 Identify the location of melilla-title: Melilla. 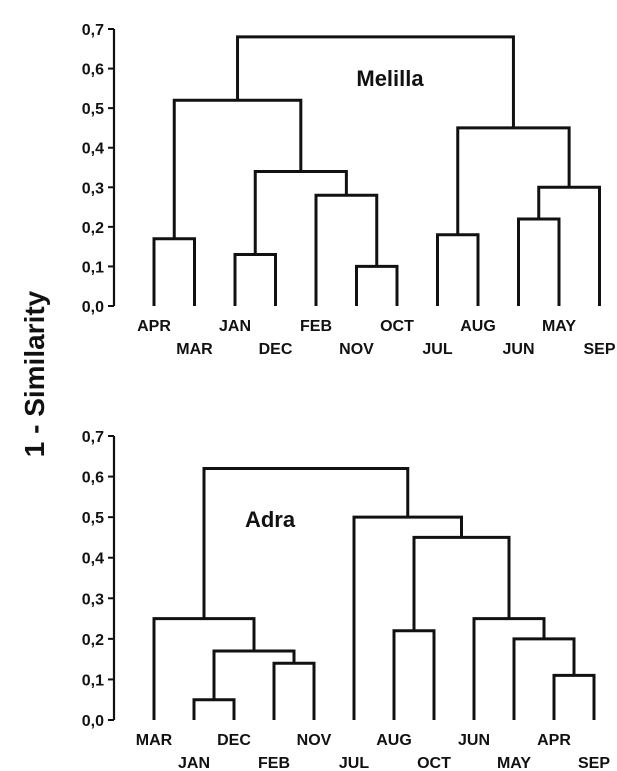
(390, 78).